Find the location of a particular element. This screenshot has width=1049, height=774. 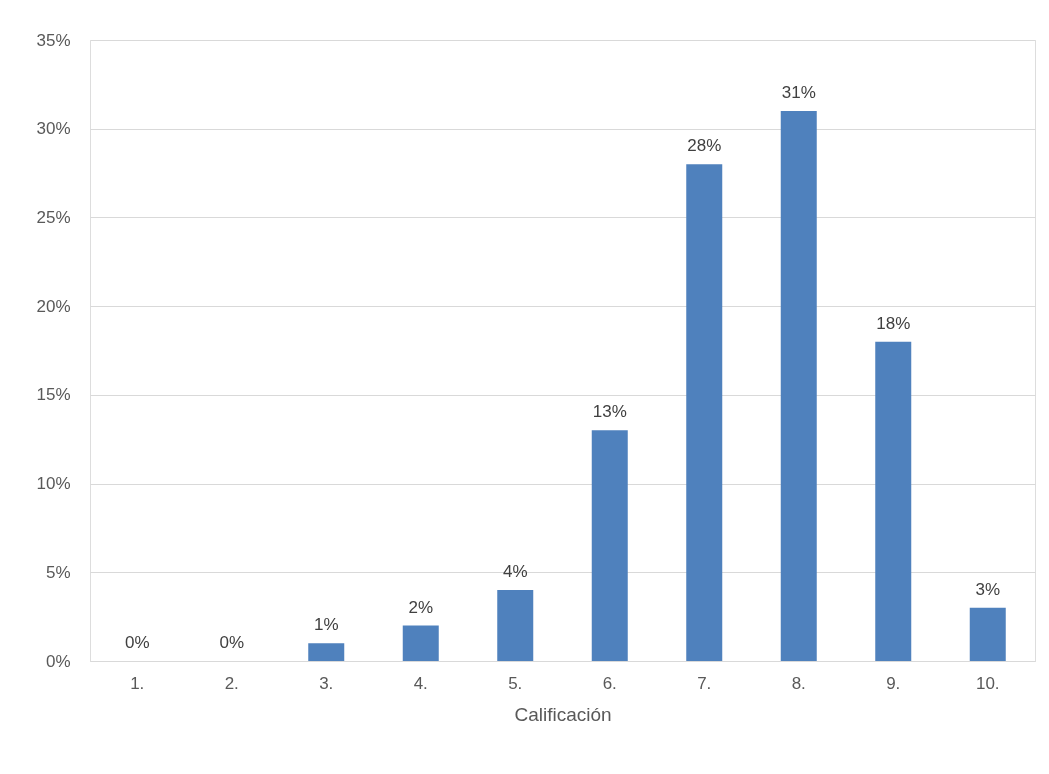

x-tick-label: 10. is located at coordinates (987, 683).